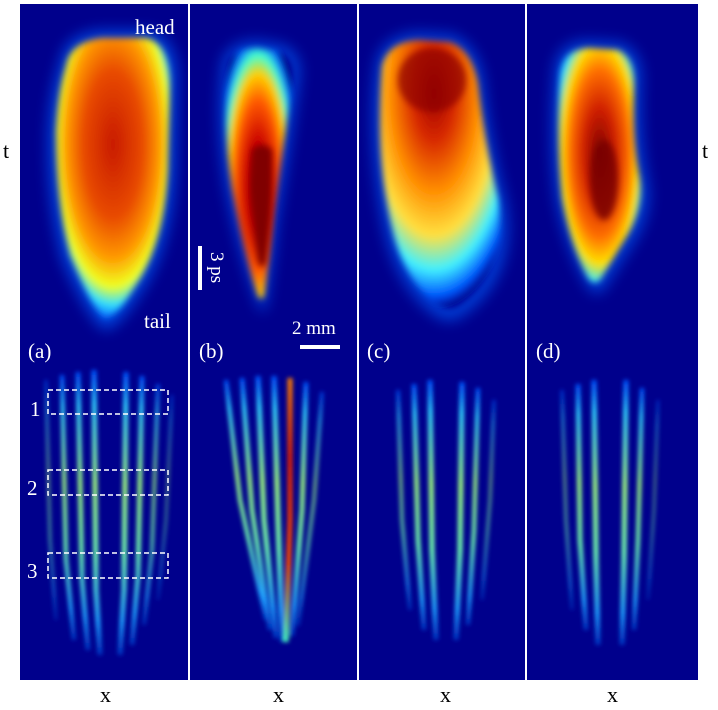 This screenshot has height=710, width=718. I want to click on position-axis-label-c: x, so click(445, 694).